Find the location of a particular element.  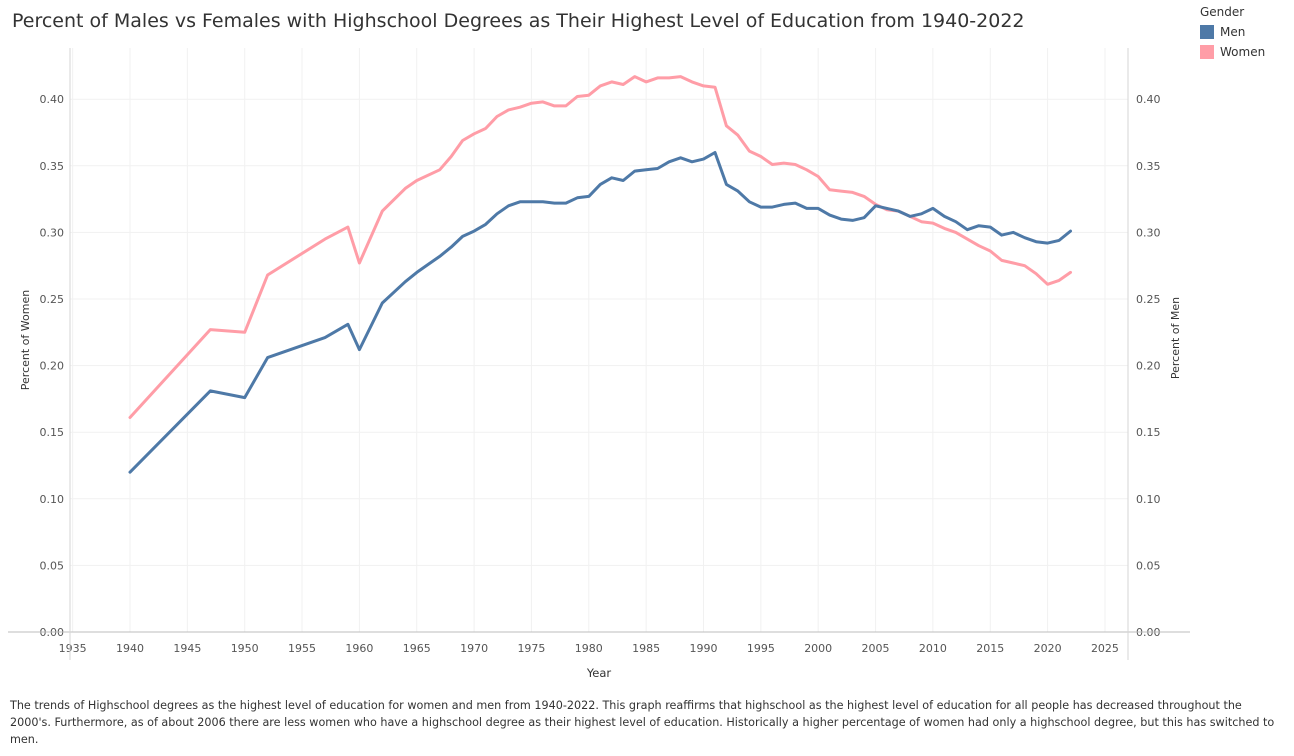

x-tick-label: 2020 is located at coordinates (1048, 648).